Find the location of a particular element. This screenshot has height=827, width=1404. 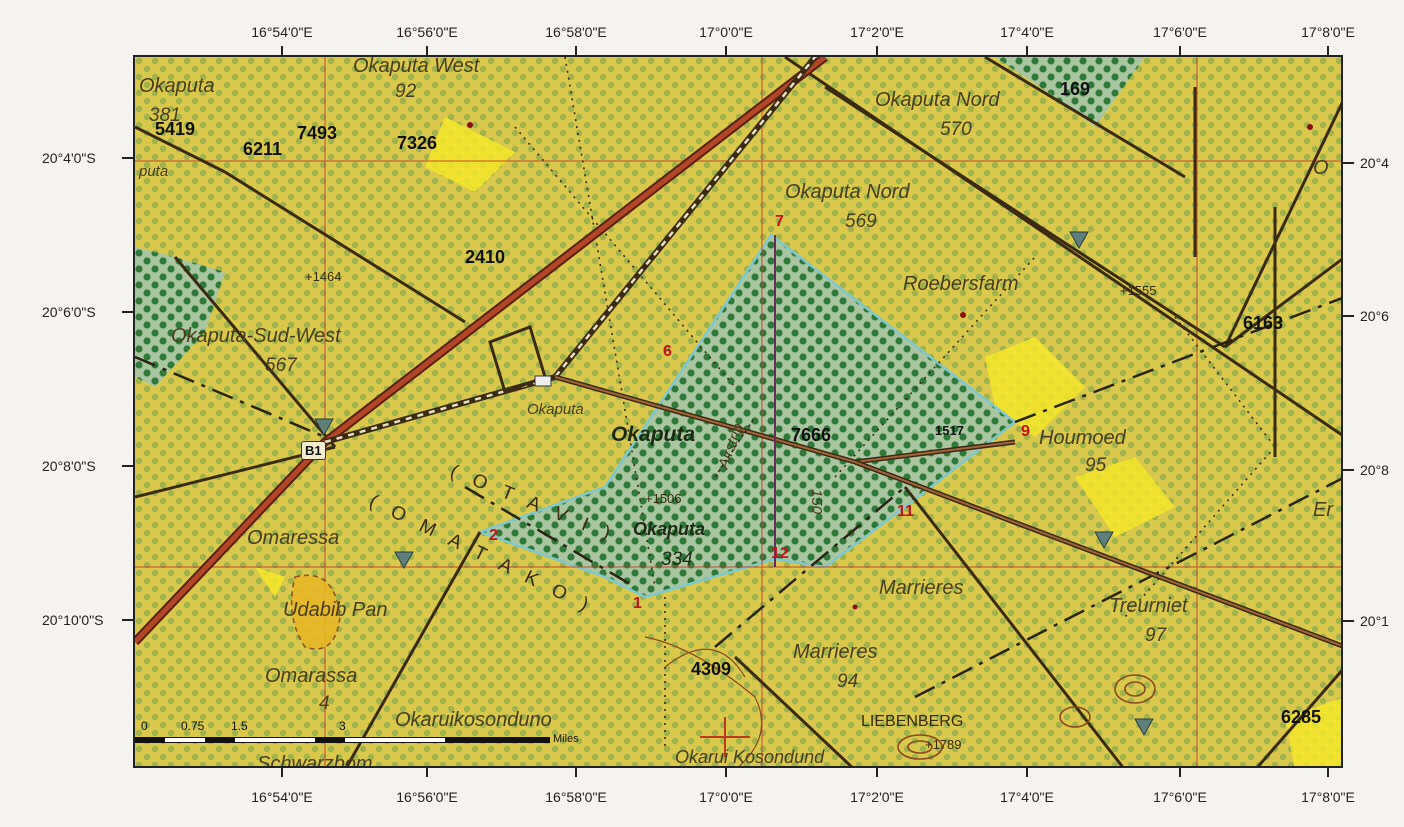

farm-number: 97 is located at coordinates (1156, 635).